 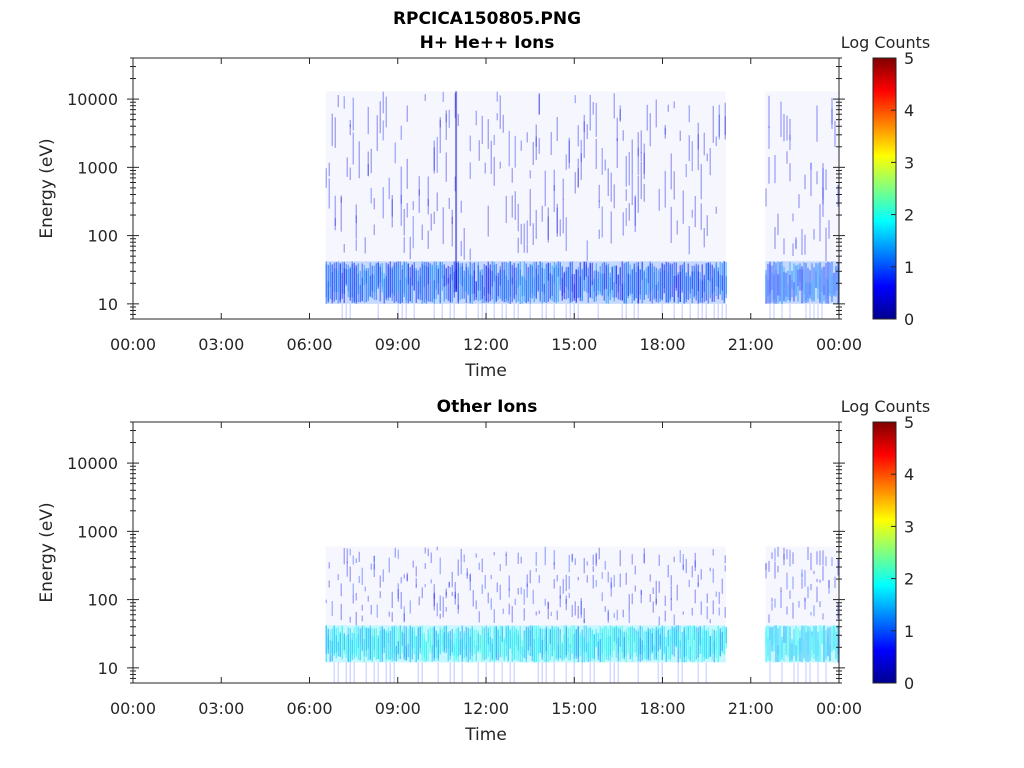 I want to click on colorbar-label: Log Counts, so click(x=886, y=406).